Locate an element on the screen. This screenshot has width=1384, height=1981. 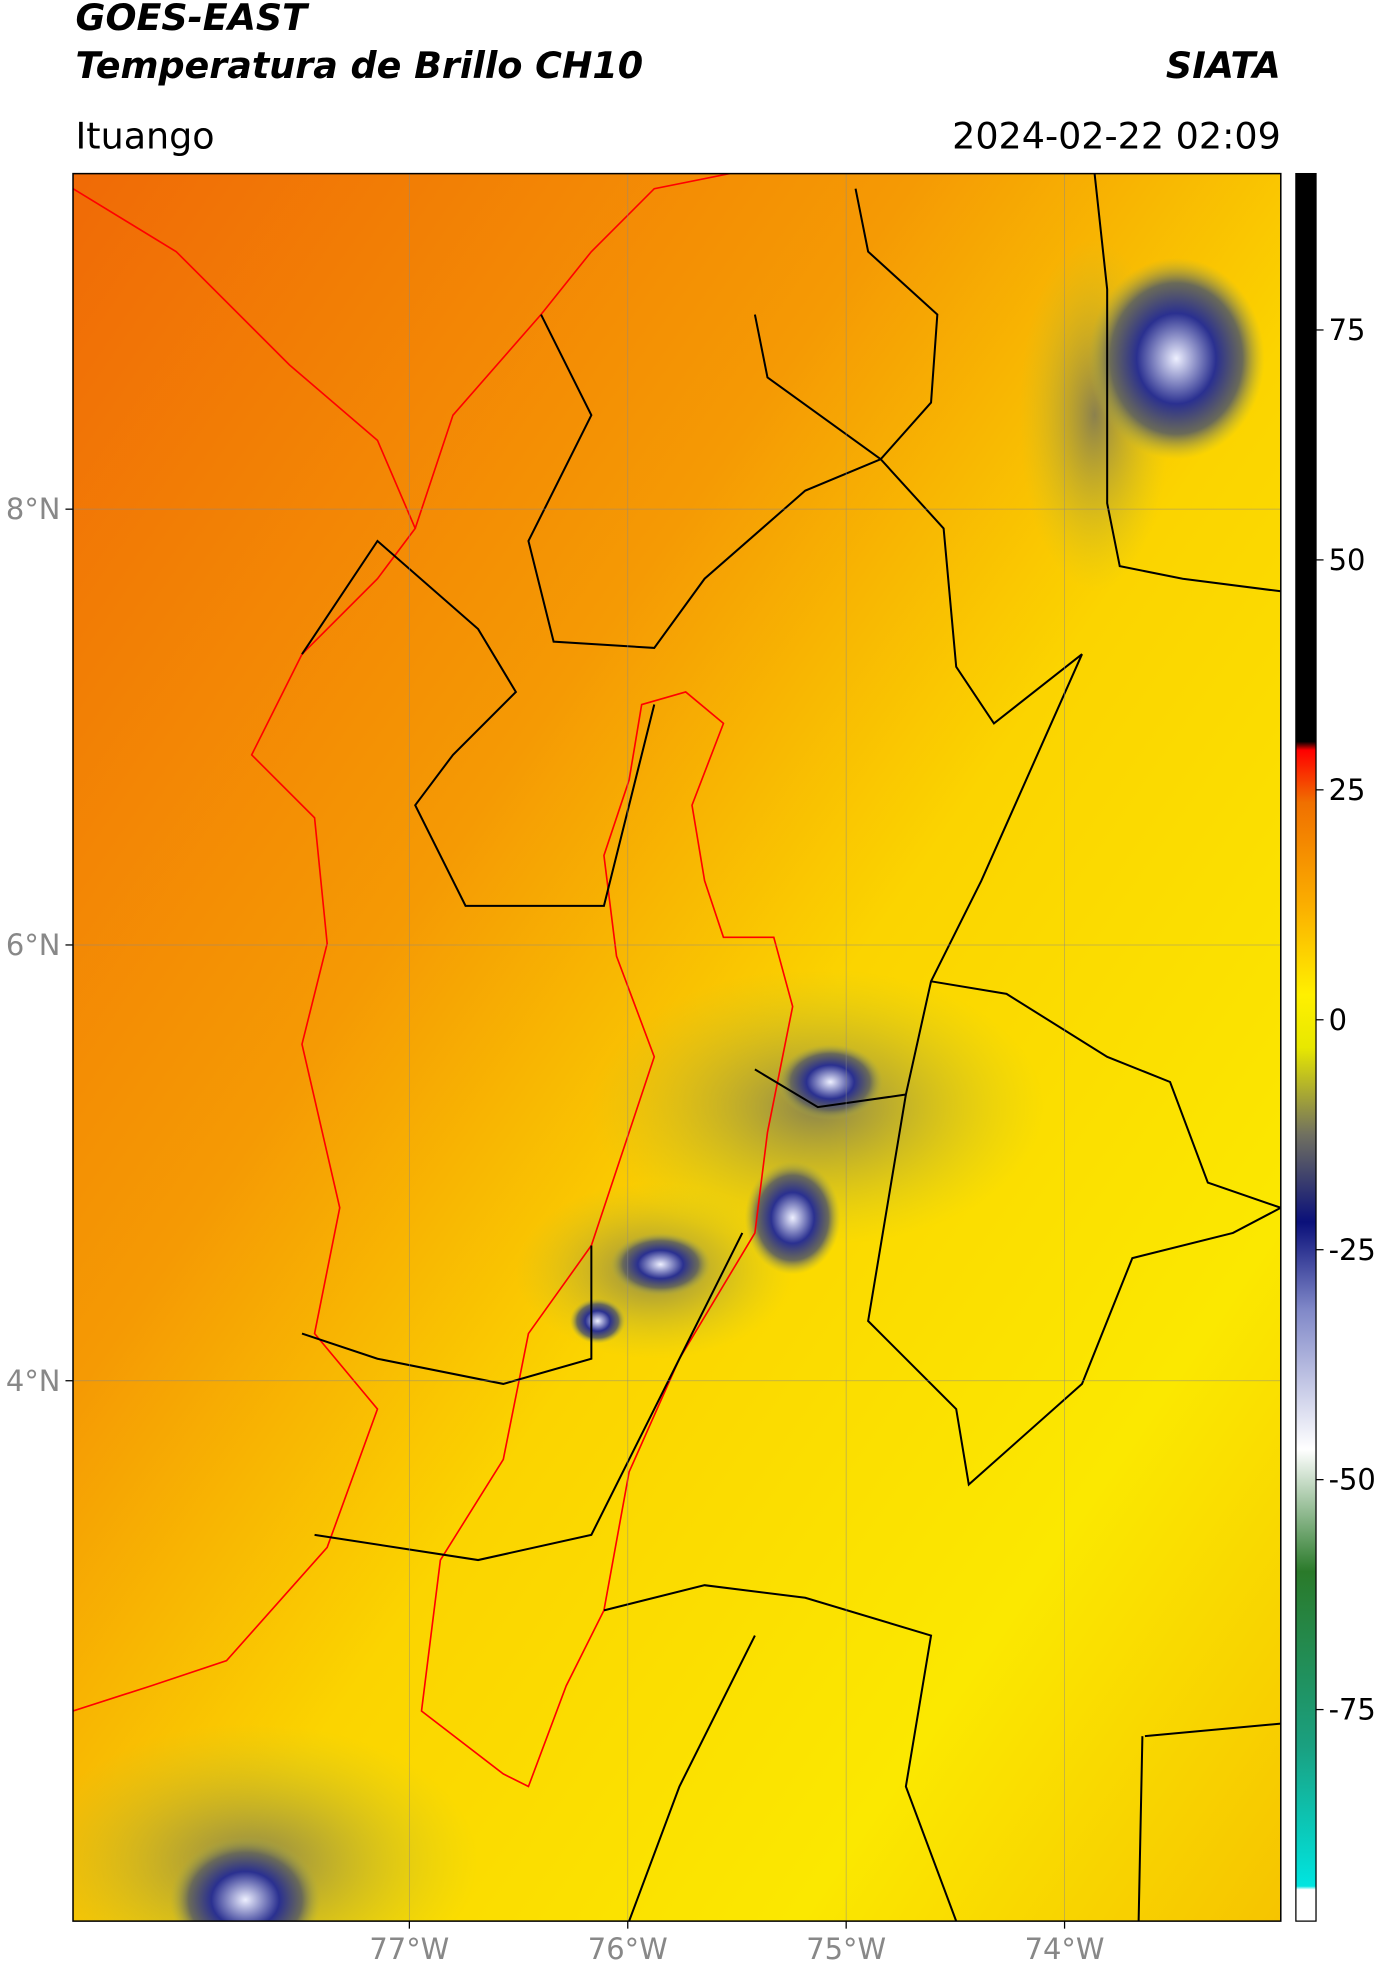
source: SIATA is located at coordinates (1223, 65).